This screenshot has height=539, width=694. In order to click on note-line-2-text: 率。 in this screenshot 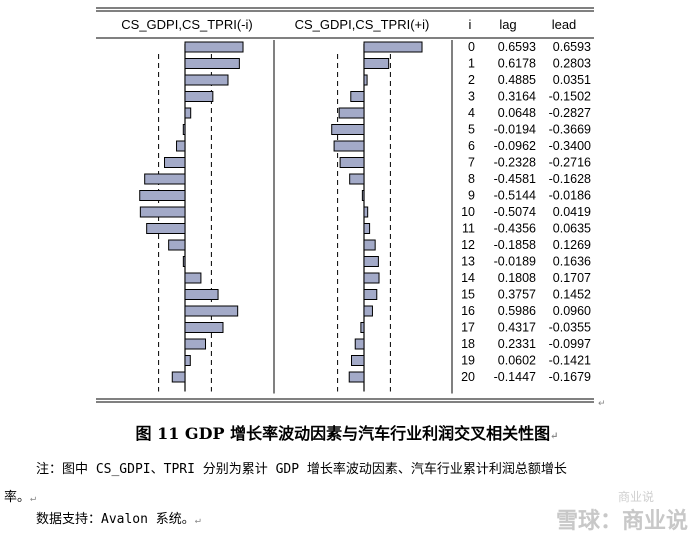, I will do `click(17, 497)`.